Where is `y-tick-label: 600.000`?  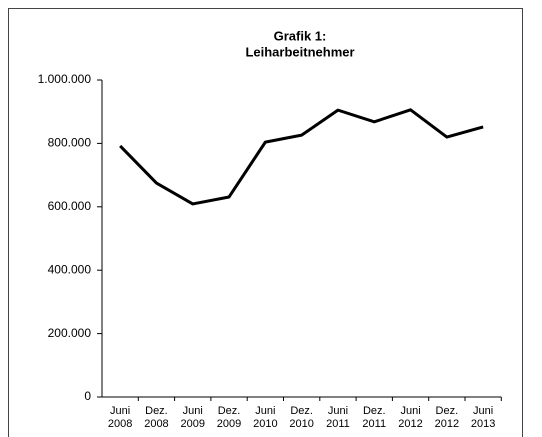 y-tick-label: 600.000 is located at coordinates (70, 206).